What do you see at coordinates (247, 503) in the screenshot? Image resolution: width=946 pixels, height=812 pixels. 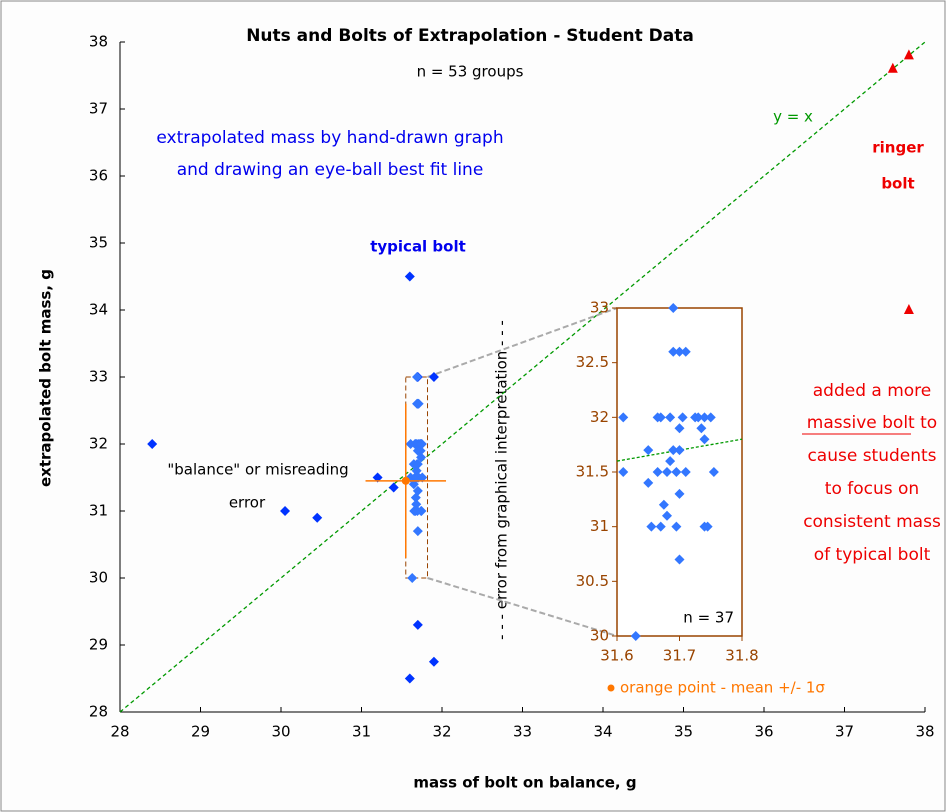 I see `annotation: error` at bounding box center [247, 503].